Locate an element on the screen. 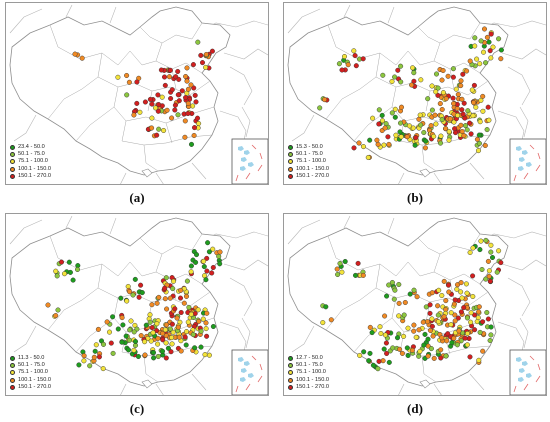 The image size is (550, 422). inset-frame is located at coordinates (527, 161).